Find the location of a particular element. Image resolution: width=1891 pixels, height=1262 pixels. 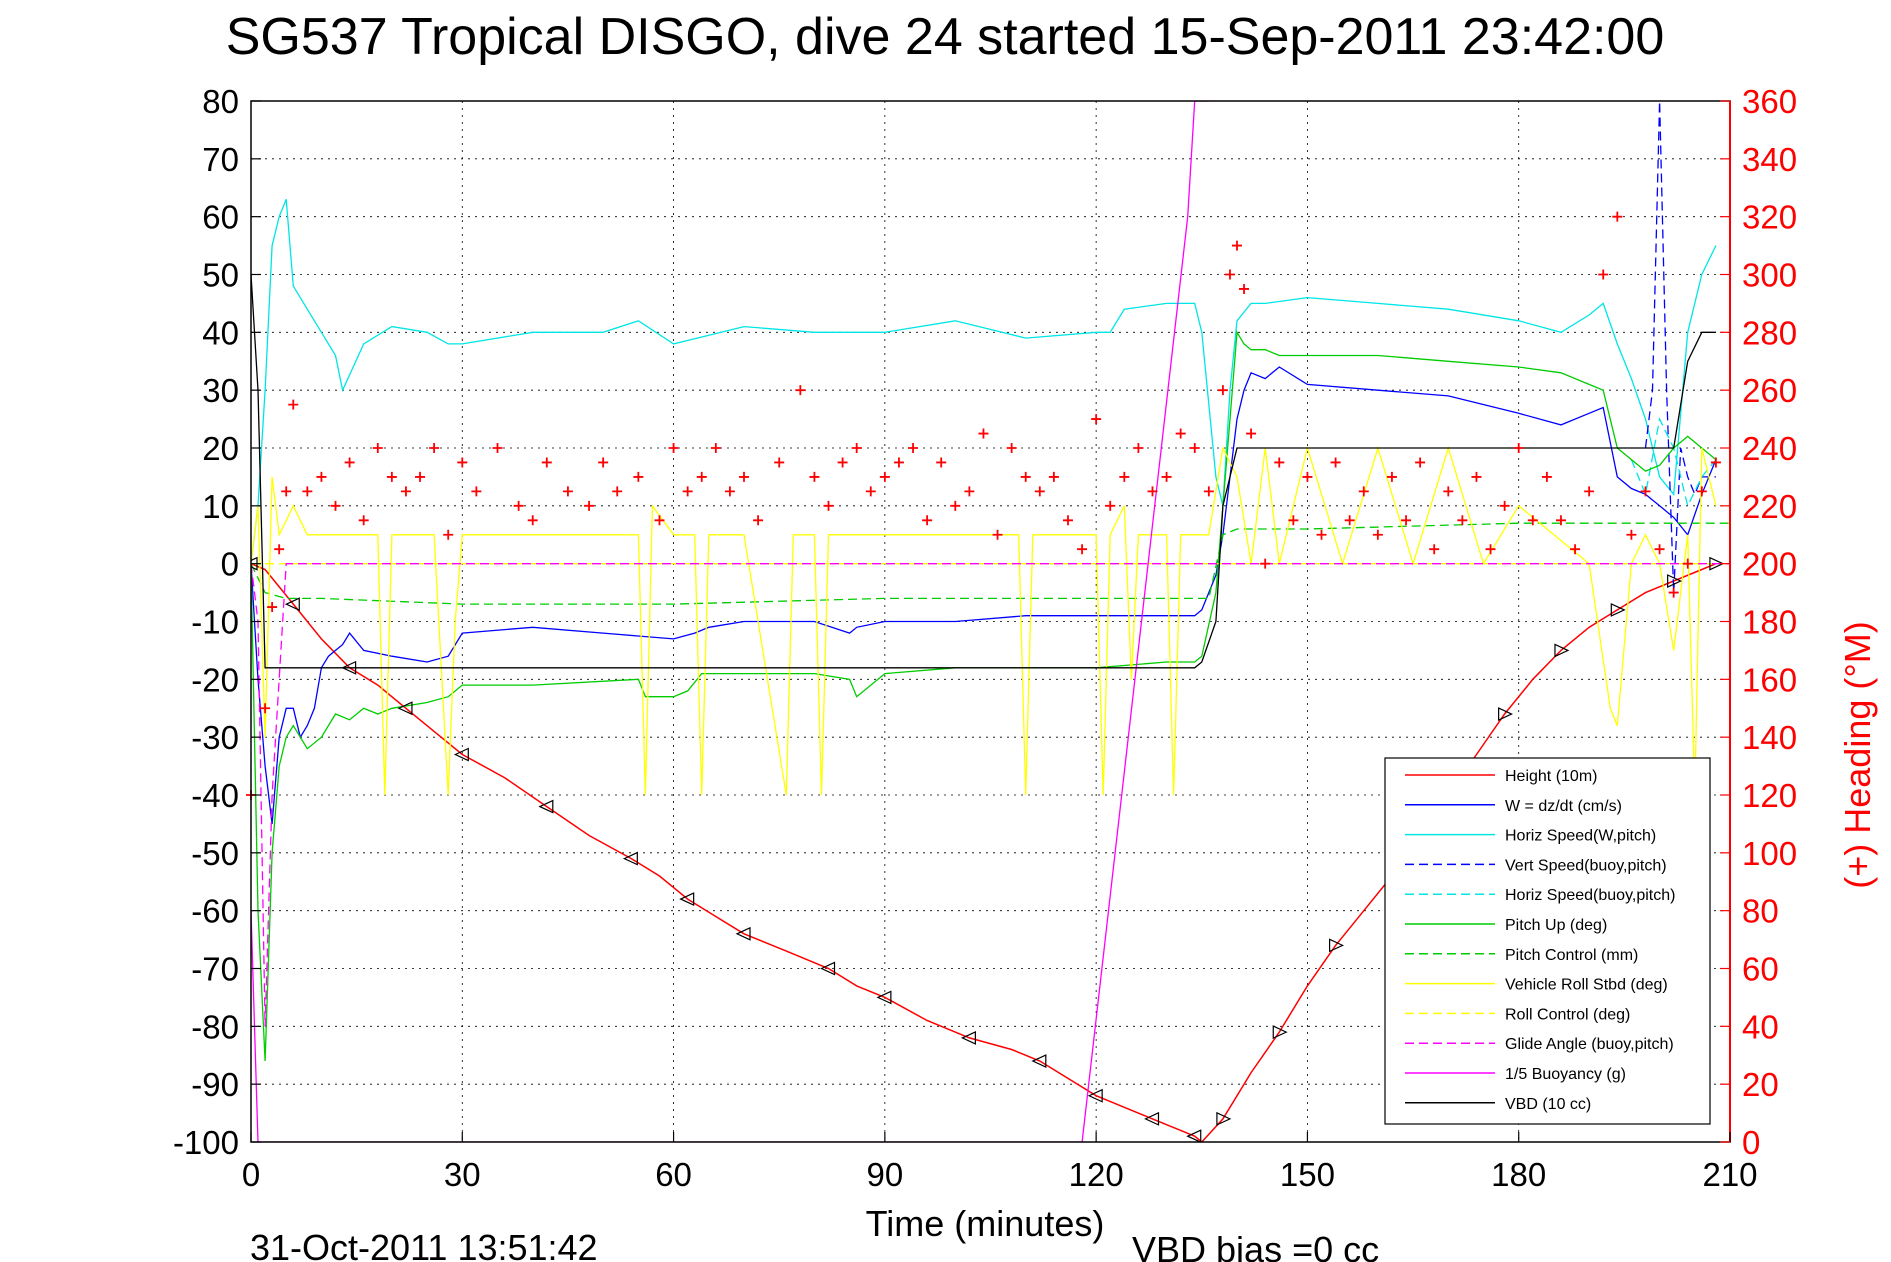

y-tick-label: -20 is located at coordinates (215, 679).